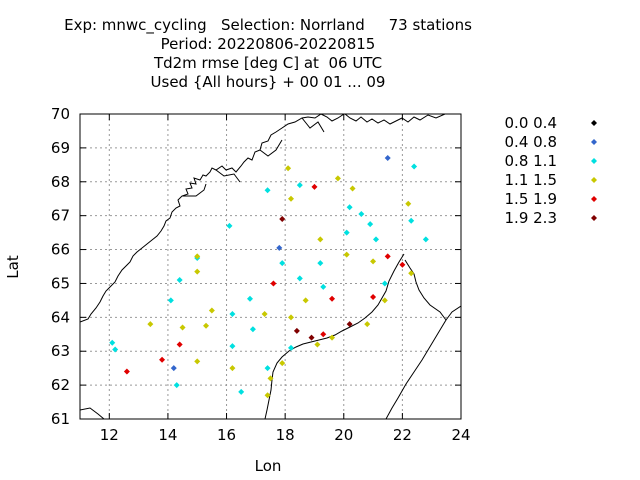 The image size is (640, 480). What do you see at coordinates (60, 283) in the screenshot?
I see `y-tick-label: 65` at bounding box center [60, 283].